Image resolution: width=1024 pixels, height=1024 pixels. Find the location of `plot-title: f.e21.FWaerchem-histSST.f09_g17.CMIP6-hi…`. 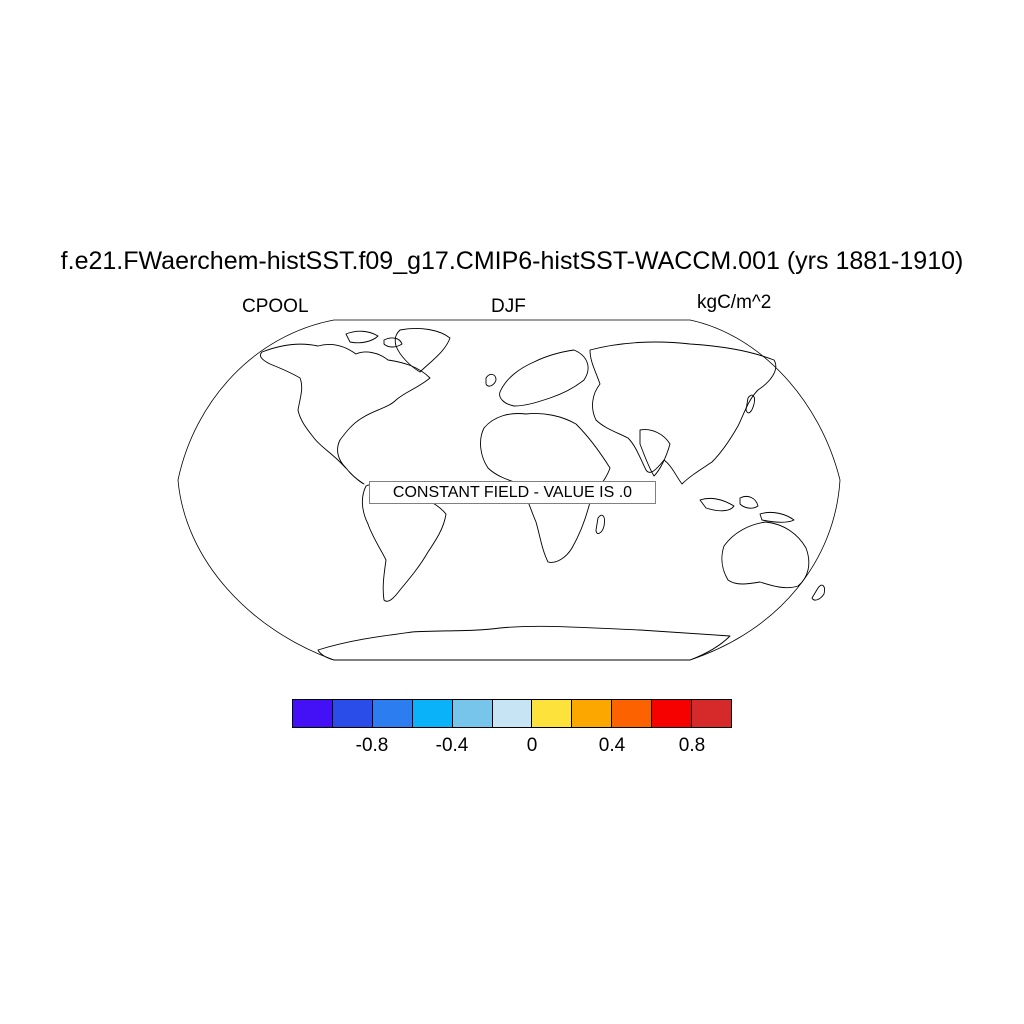

plot-title: f.e21.FWaerchem-histSST.f09_g17.CMIP6-hi… is located at coordinates (512, 261).